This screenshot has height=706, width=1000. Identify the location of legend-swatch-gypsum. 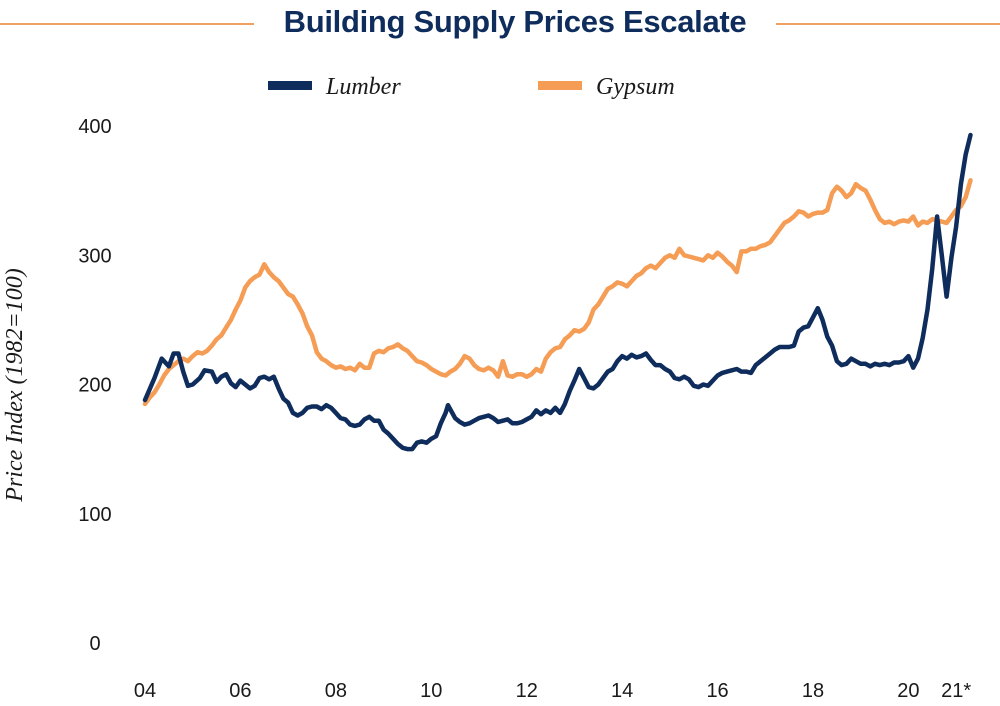
(560, 85).